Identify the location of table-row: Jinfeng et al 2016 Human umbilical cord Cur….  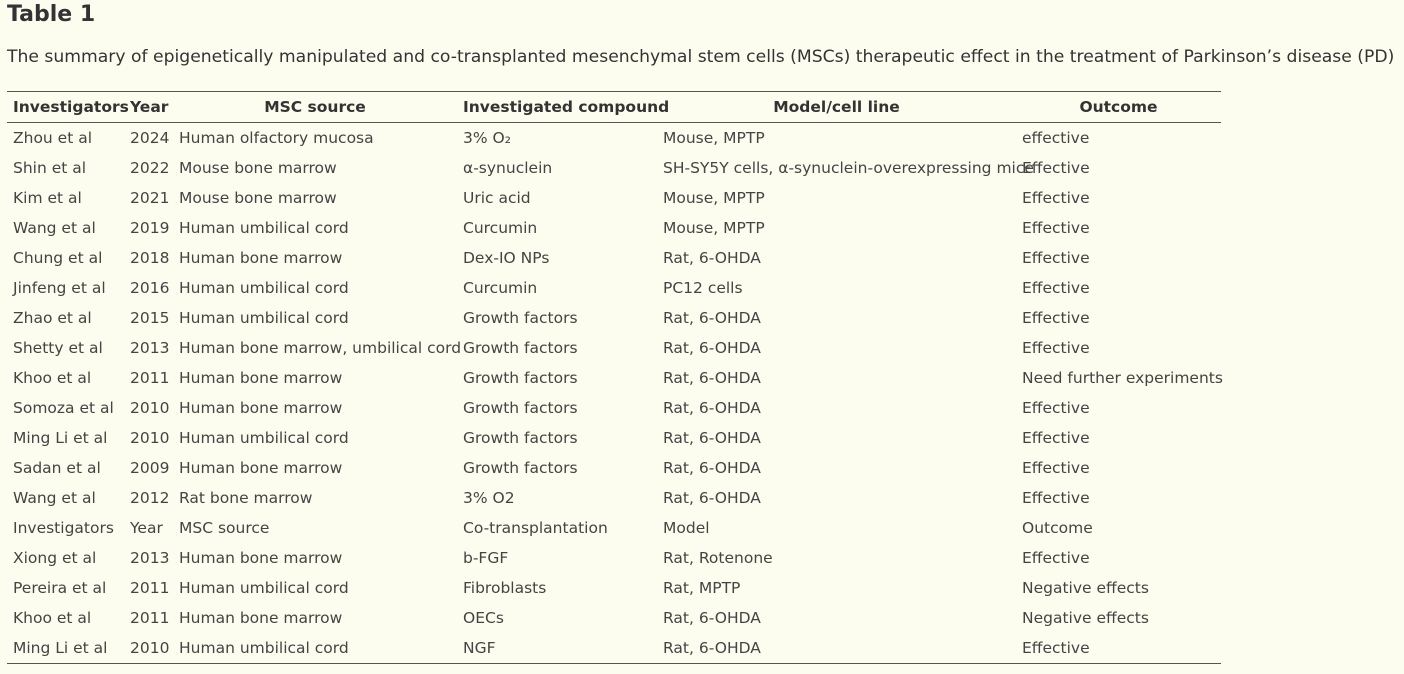
(614, 288).